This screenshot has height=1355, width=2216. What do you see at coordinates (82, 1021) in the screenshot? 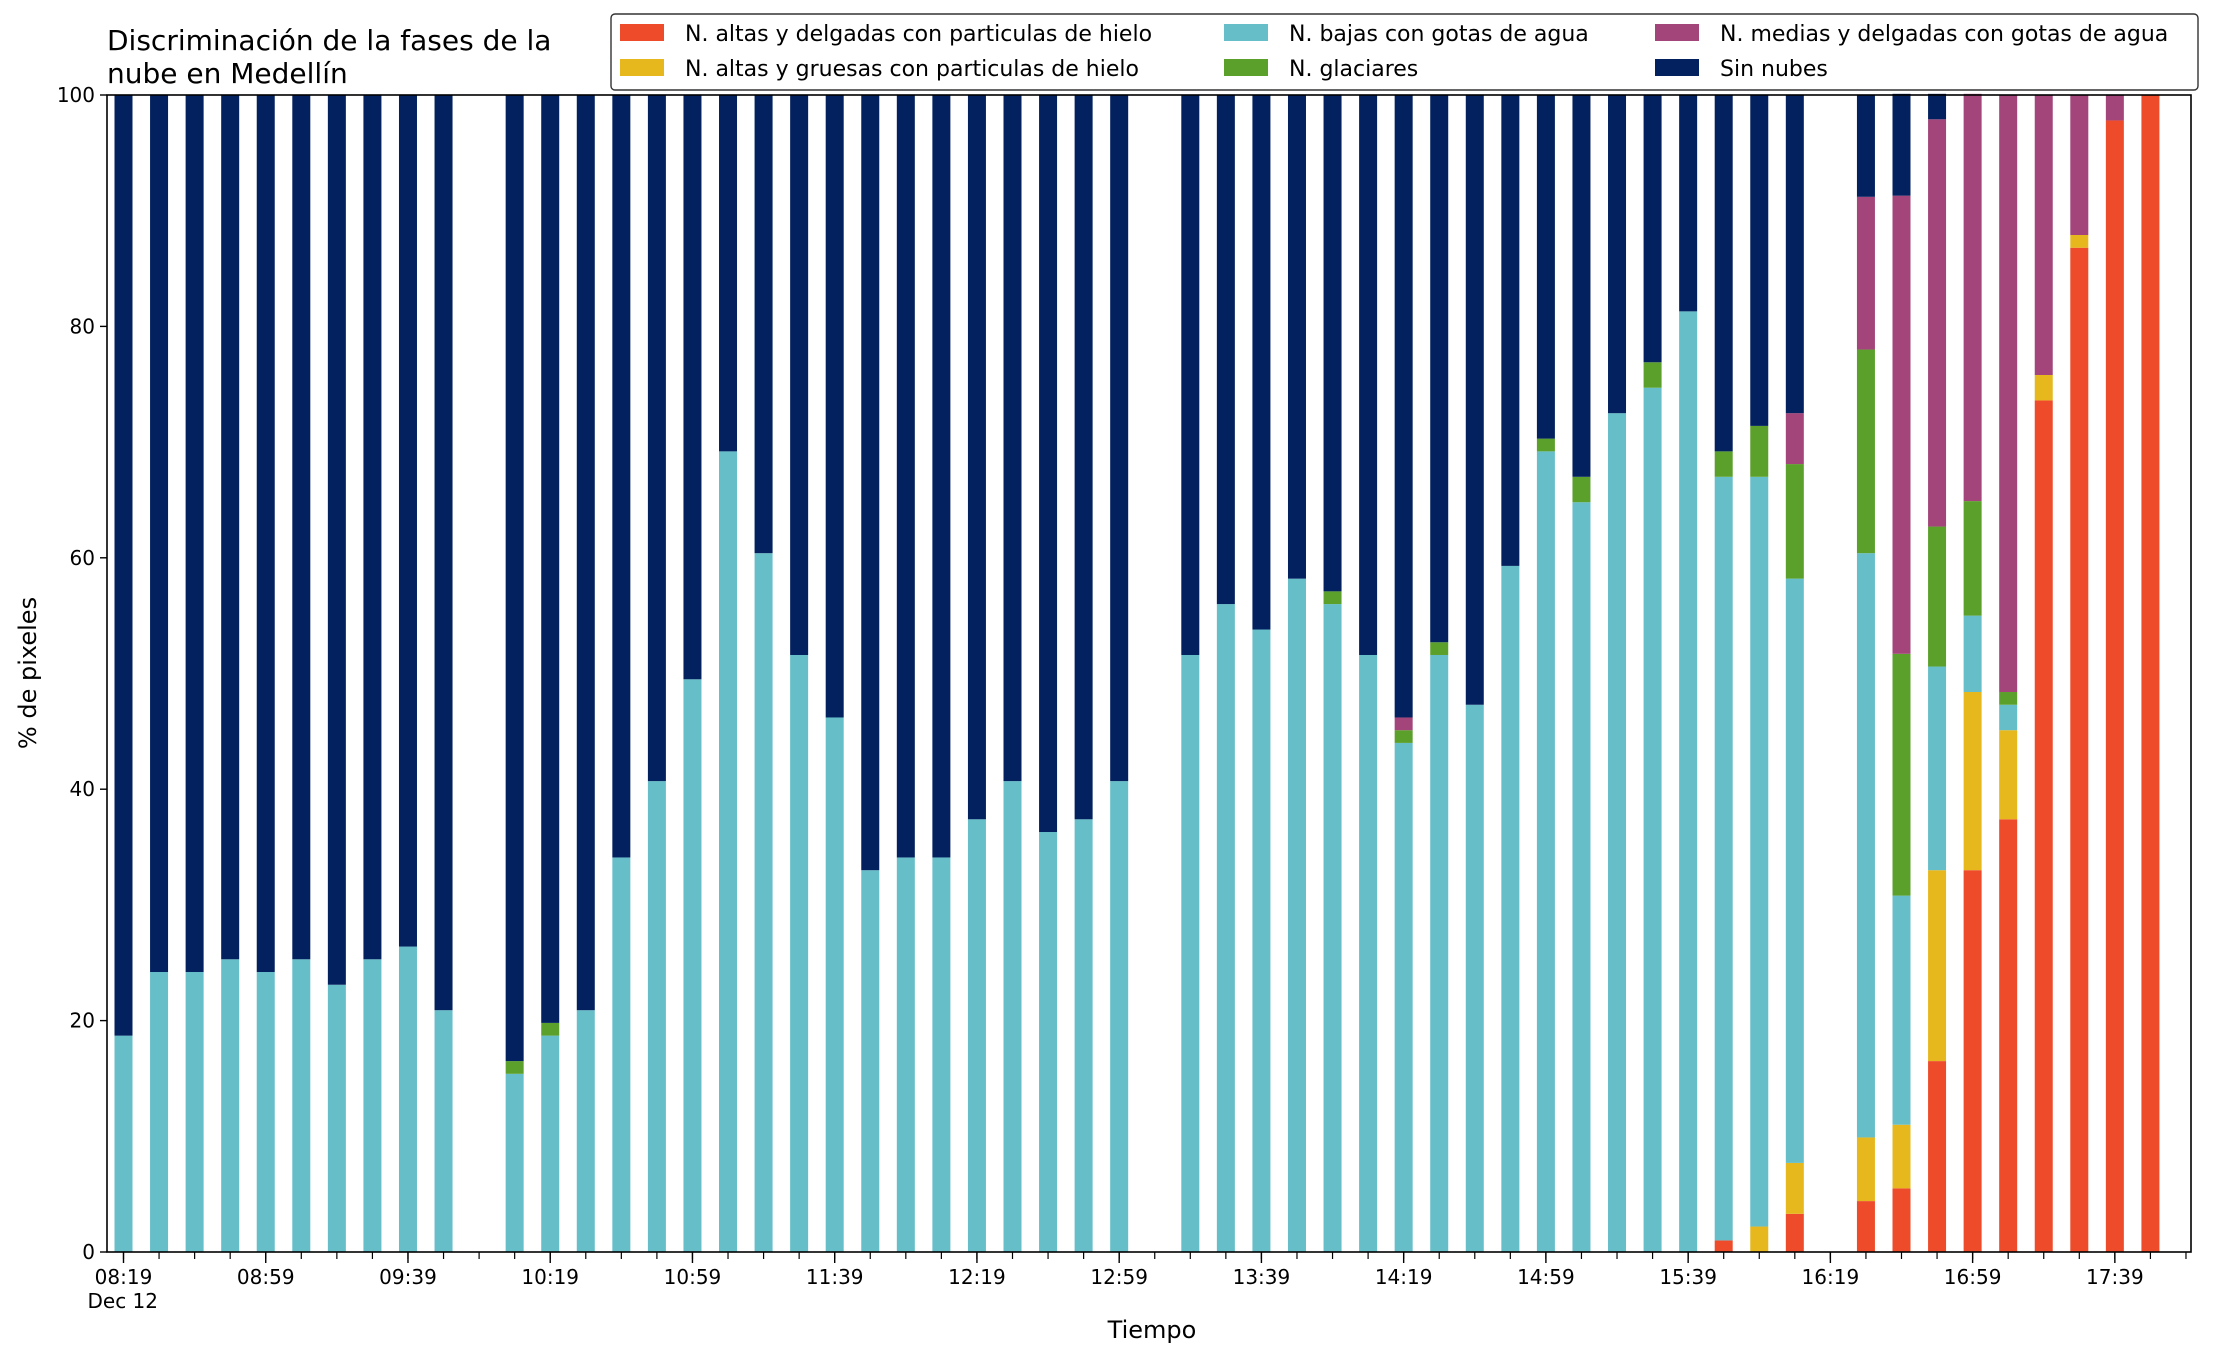
I see `y-tick-label: 20` at bounding box center [82, 1021].